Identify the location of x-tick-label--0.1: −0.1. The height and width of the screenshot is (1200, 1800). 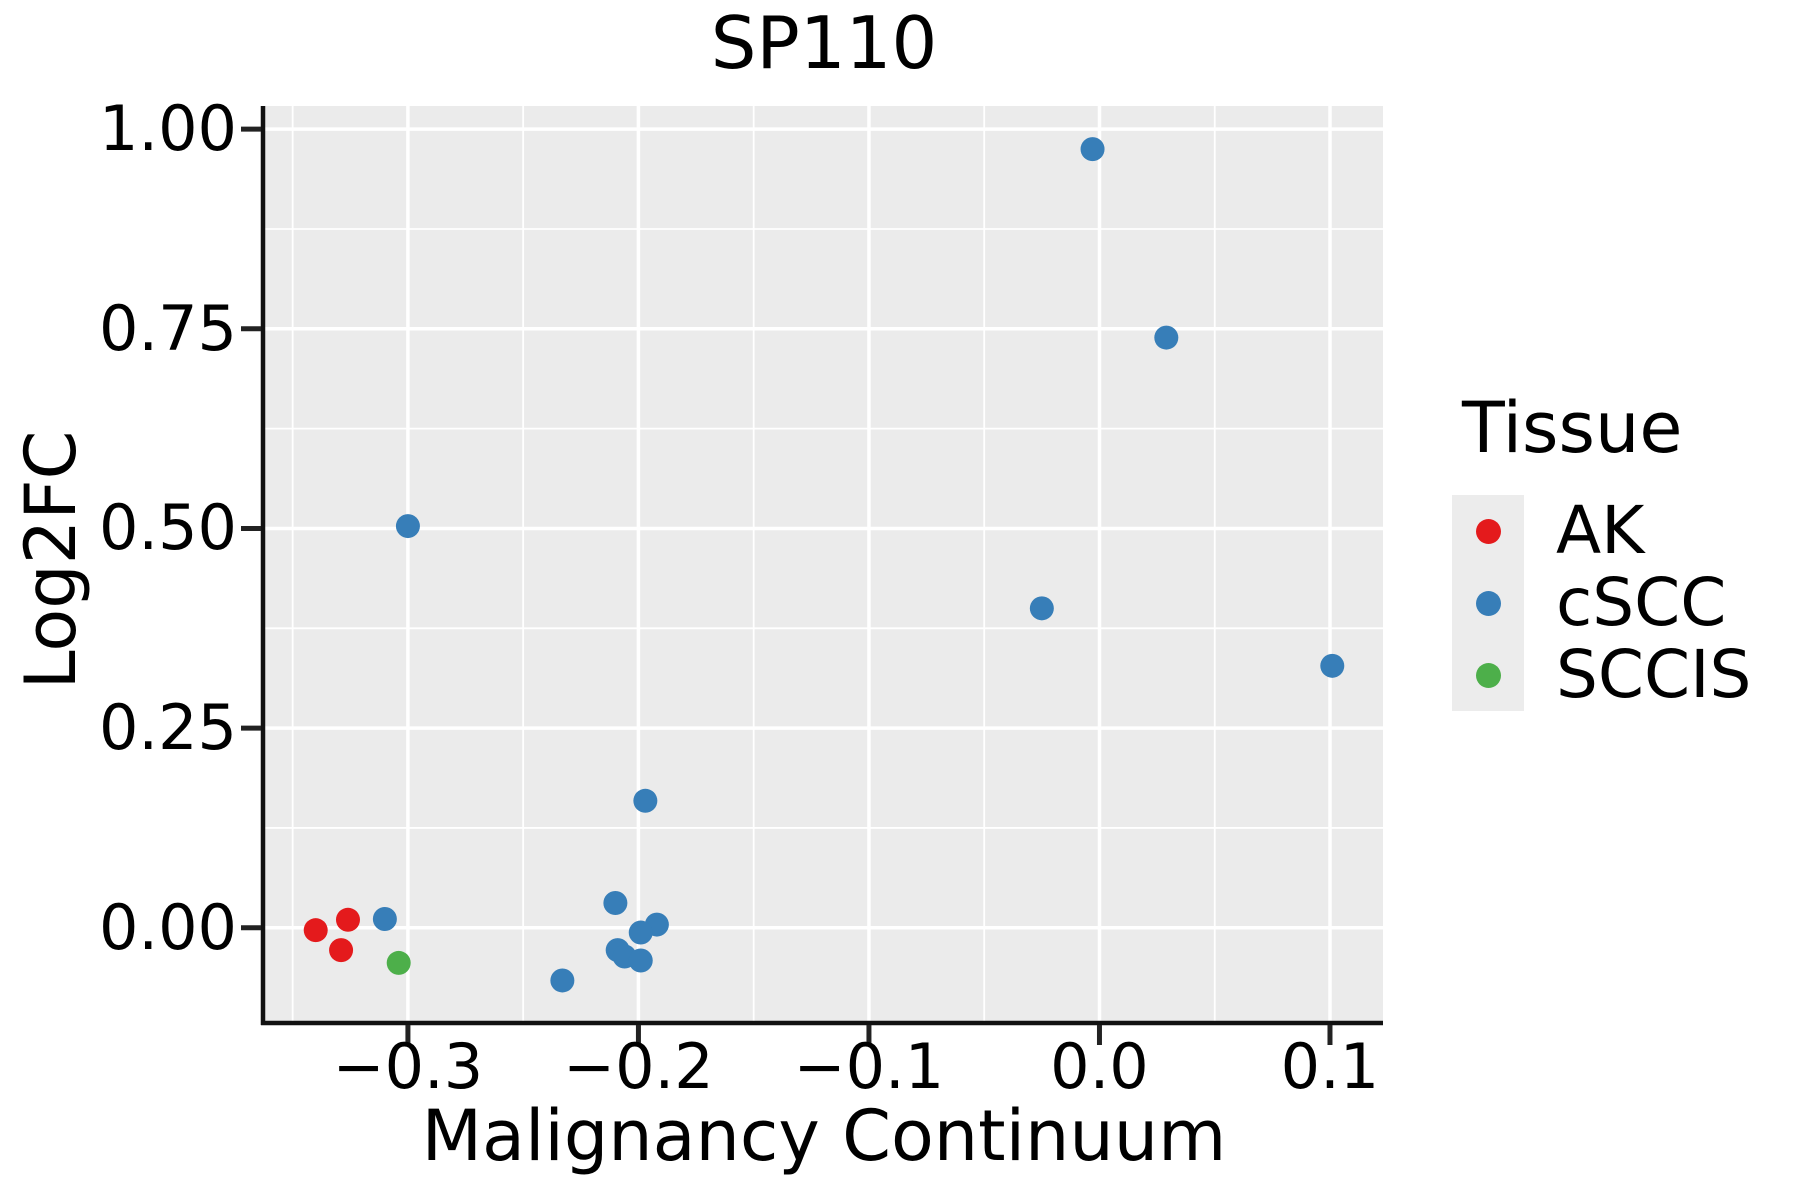
(869, 1066).